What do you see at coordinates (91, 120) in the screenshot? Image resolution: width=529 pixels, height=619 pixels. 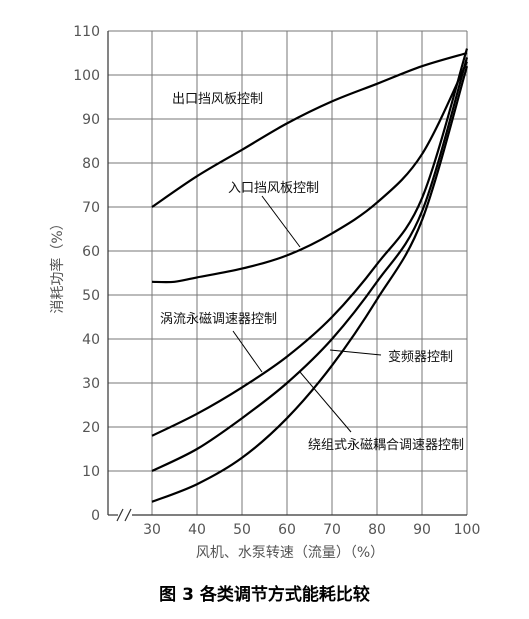 I see `y-tick-label-90: 90` at bounding box center [91, 120].